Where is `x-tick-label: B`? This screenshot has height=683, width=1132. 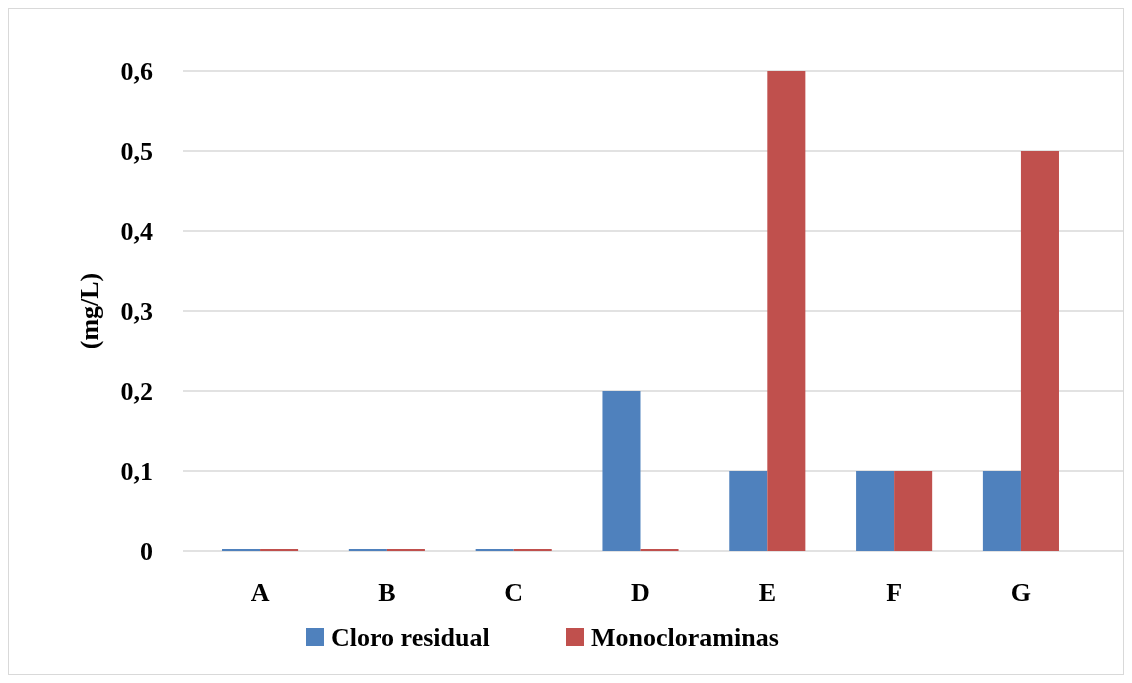 x-tick-label: B is located at coordinates (387, 592).